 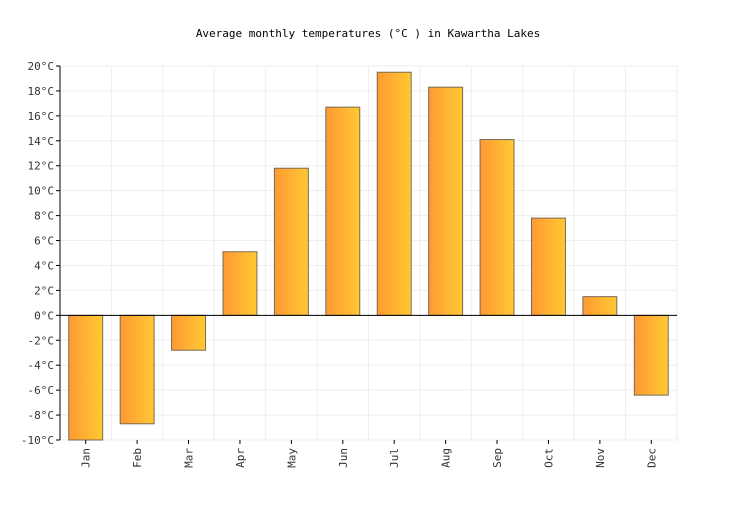 I want to click on x-tick-label: Apr, so click(x=240, y=458).